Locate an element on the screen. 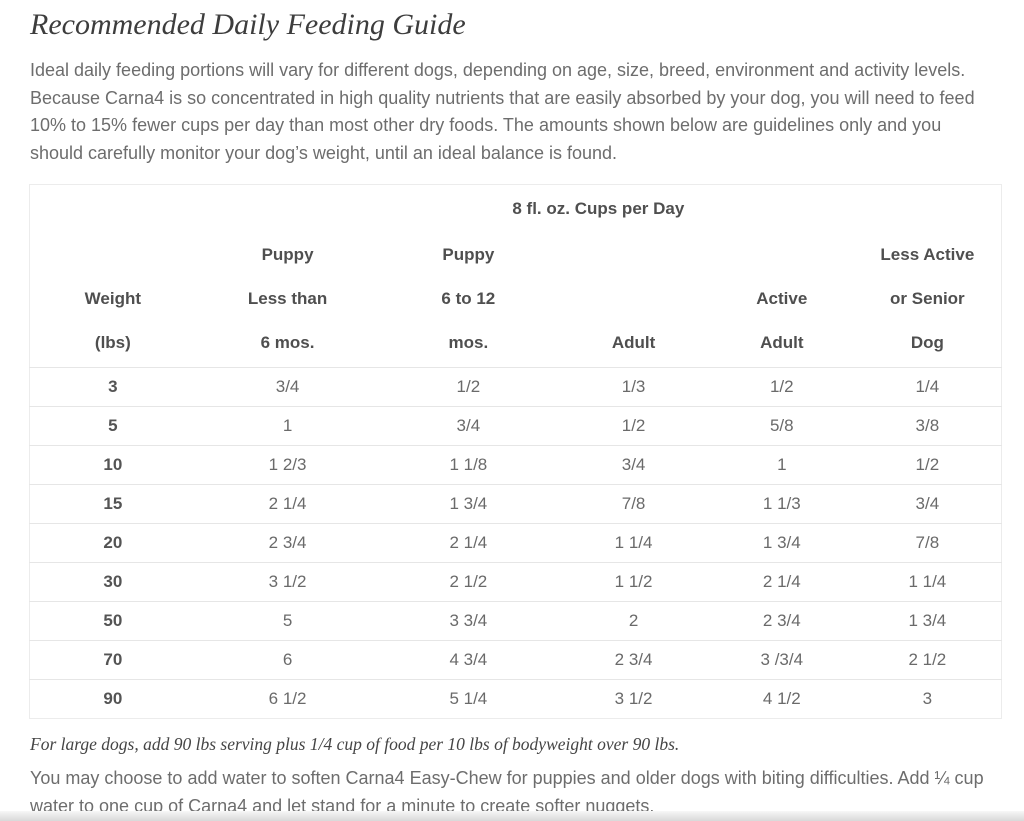 Image resolution: width=1024 pixels, height=821 pixels. cups-value: 5 1/4 is located at coordinates (468, 699).